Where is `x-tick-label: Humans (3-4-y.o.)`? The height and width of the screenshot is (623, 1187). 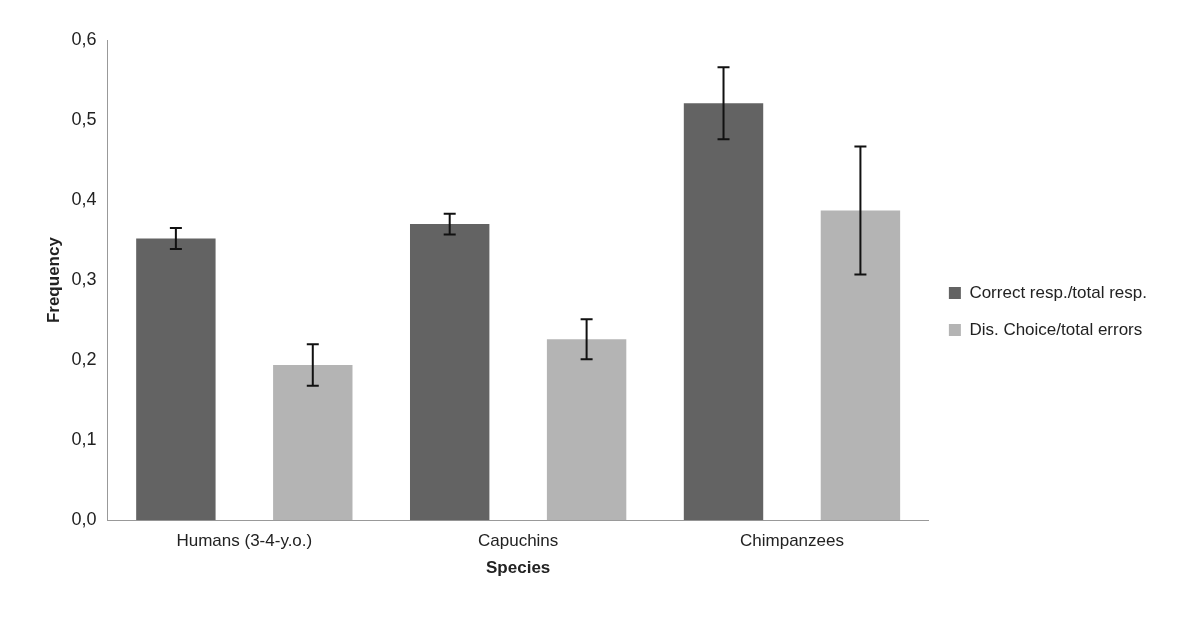
x-tick-label: Humans (3-4-y.o.) is located at coordinates (244, 541).